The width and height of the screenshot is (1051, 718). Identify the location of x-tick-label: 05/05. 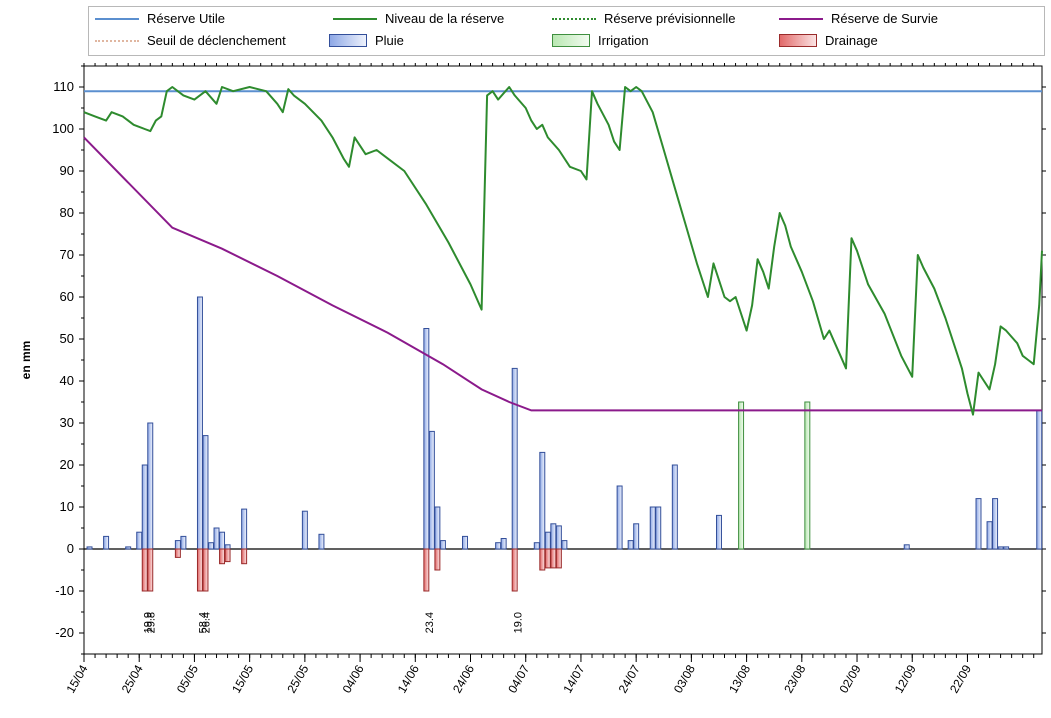
(187, 678).